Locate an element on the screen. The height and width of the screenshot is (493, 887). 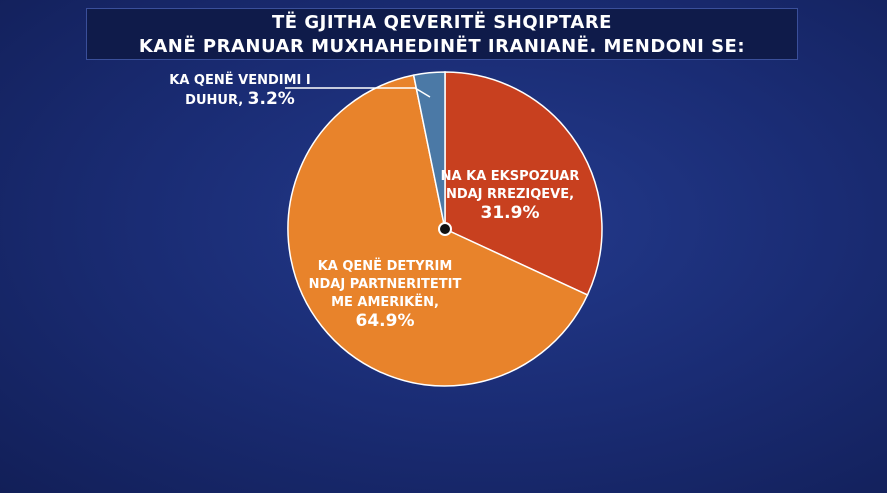
leader-line is located at coordinates (358, 92).